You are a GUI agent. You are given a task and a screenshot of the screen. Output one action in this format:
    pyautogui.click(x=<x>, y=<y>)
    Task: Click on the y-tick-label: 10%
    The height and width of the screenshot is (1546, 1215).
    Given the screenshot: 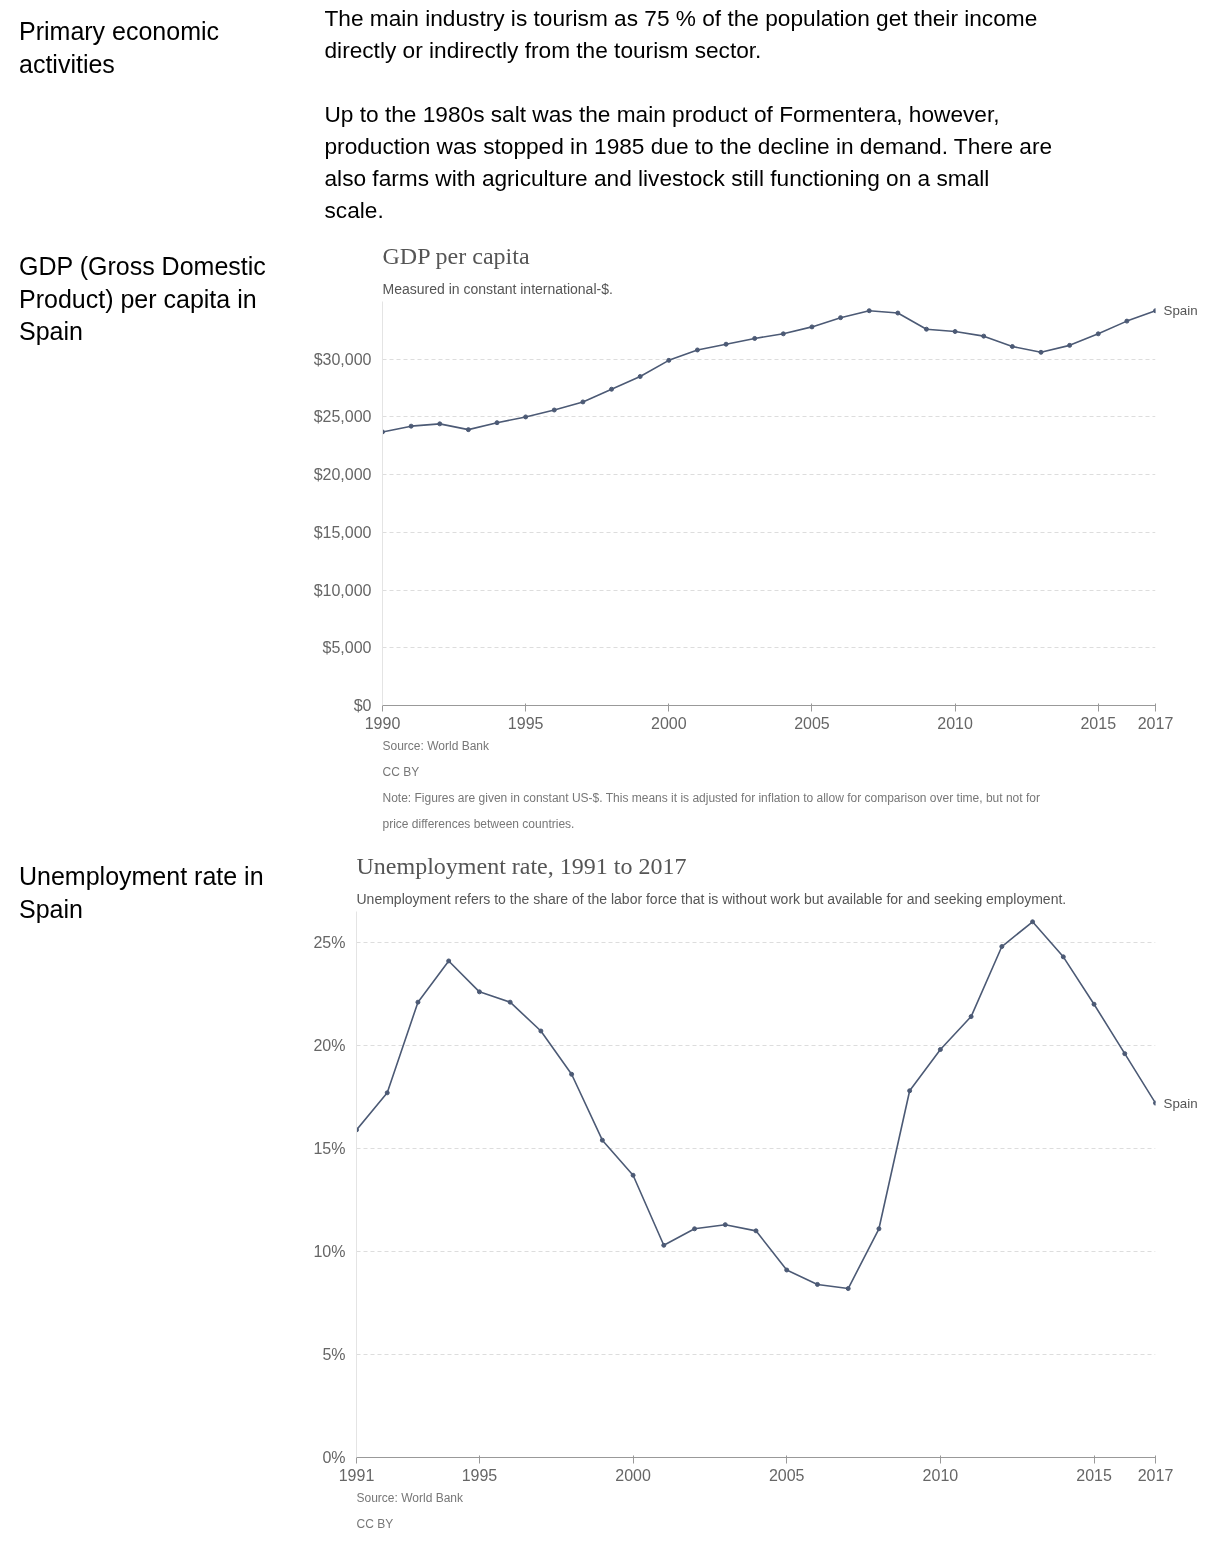 What is the action you would take?
    pyautogui.click(x=329, y=1251)
    